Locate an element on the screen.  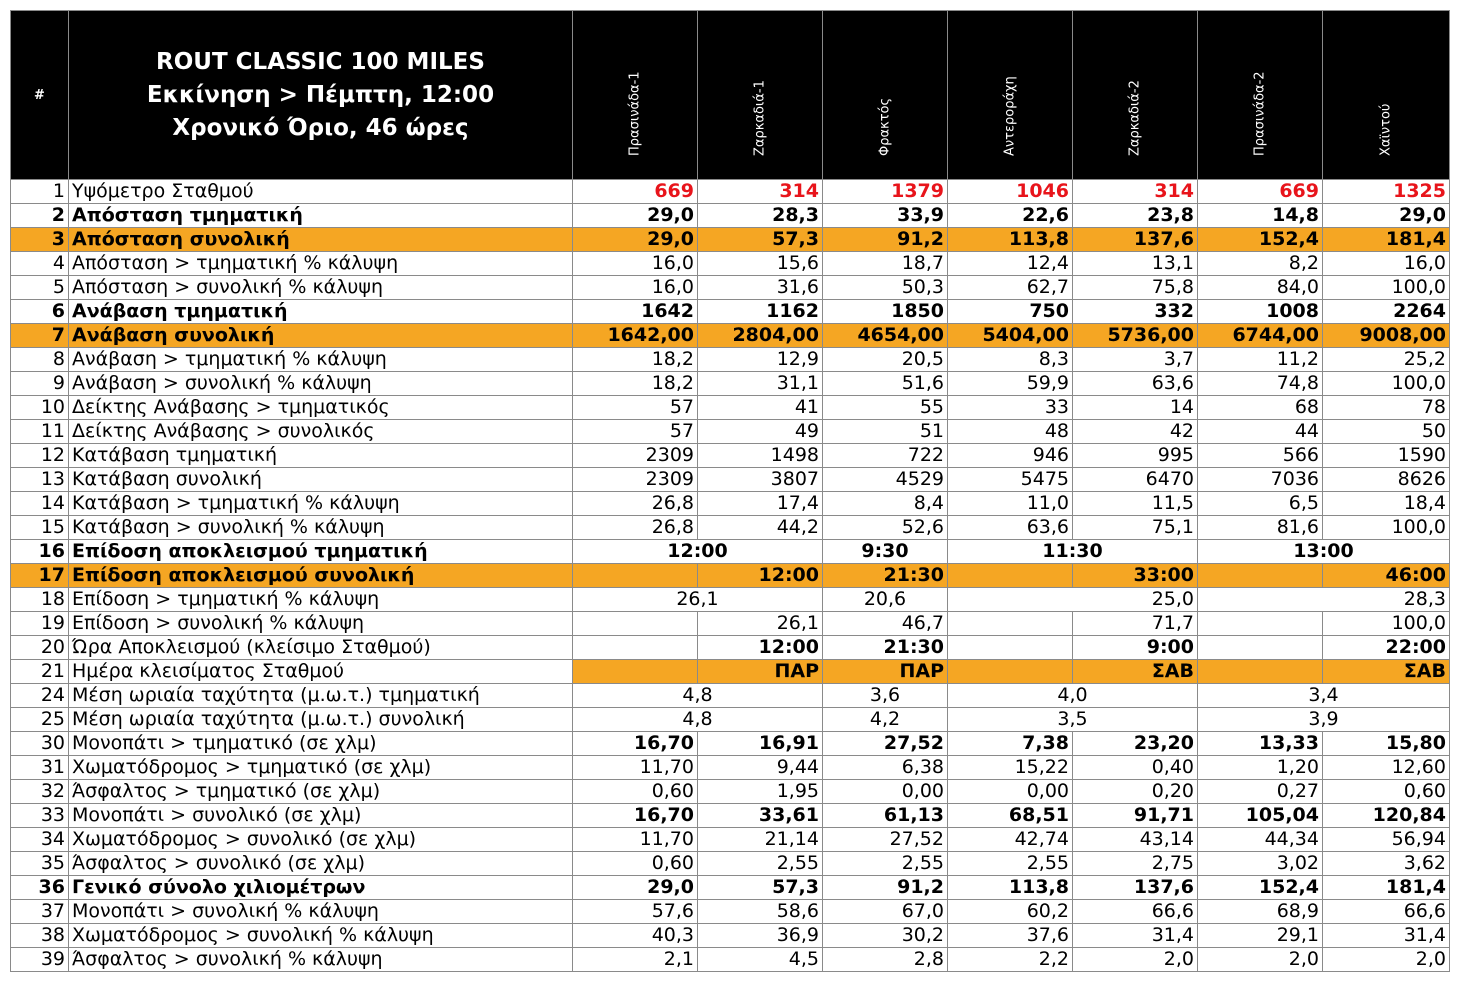
value-cell: 12,9 is located at coordinates (760, 359).